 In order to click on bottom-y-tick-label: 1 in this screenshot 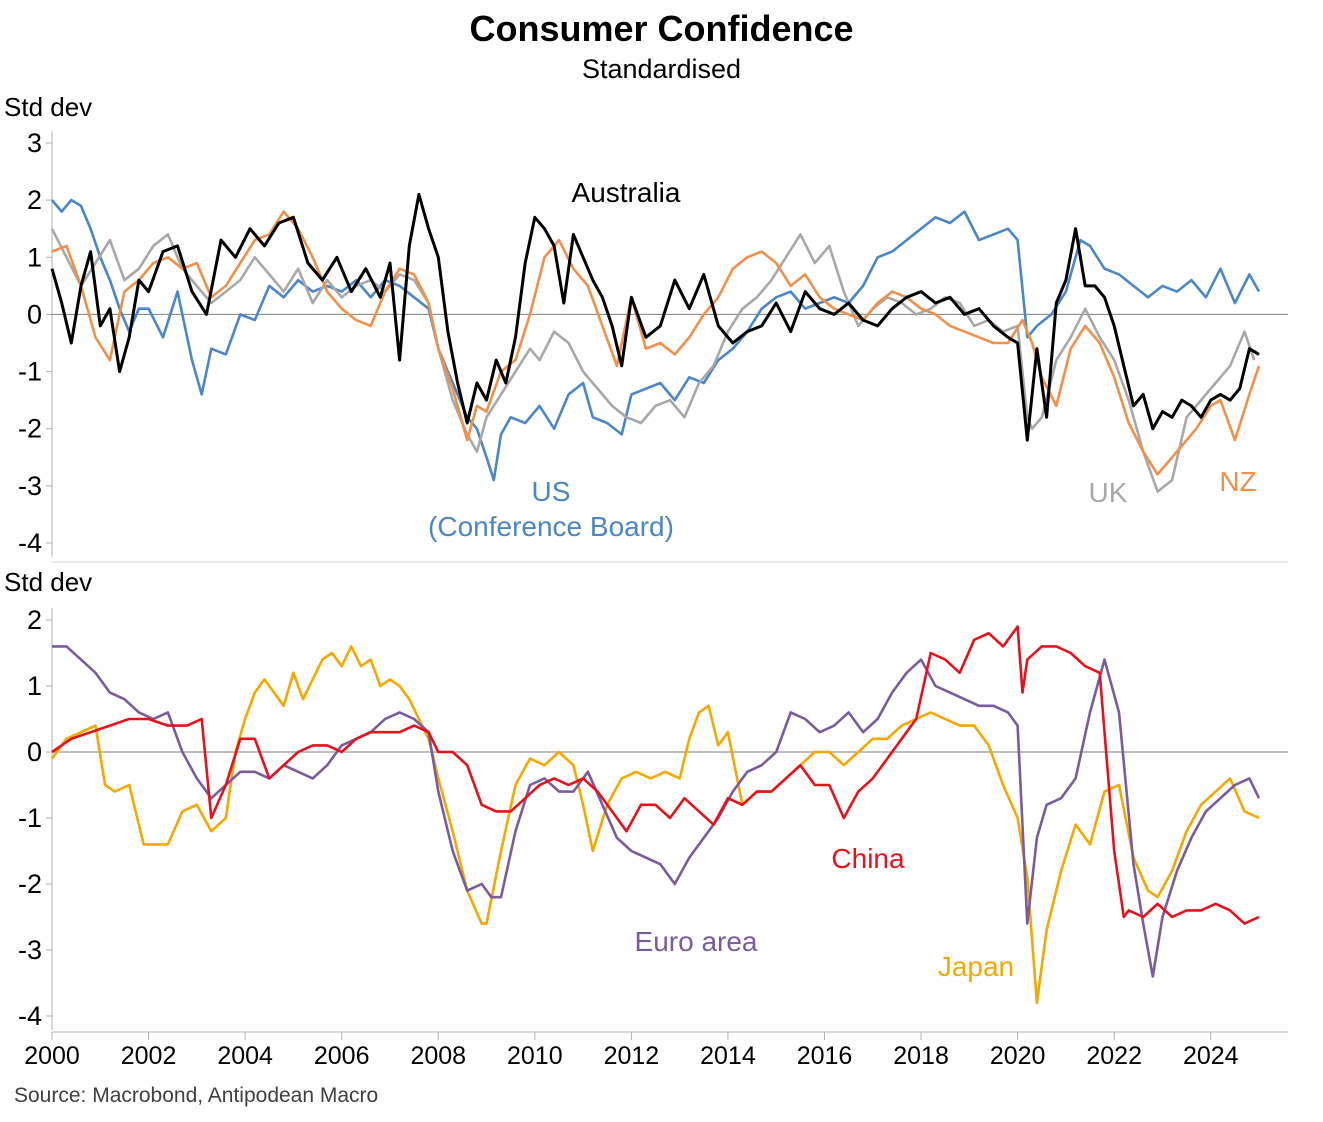, I will do `click(34, 686)`.